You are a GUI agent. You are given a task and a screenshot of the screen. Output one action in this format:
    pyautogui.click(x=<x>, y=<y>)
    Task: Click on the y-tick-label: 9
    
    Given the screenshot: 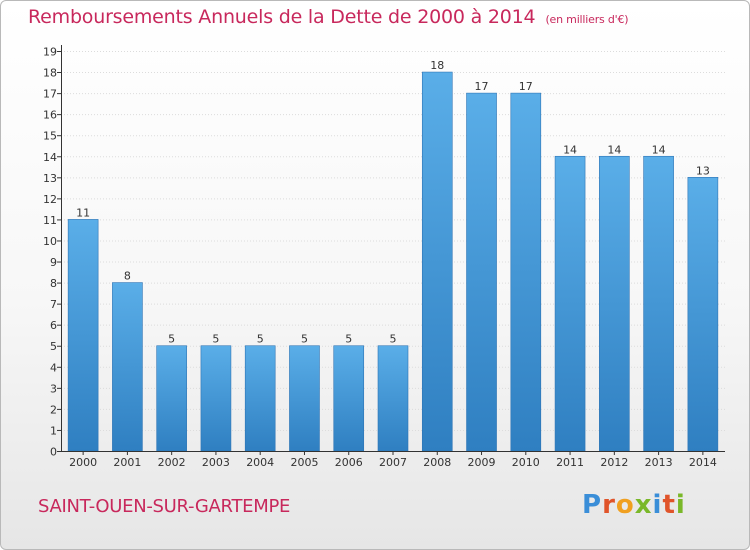 What is the action you would take?
    pyautogui.click(x=53, y=262)
    